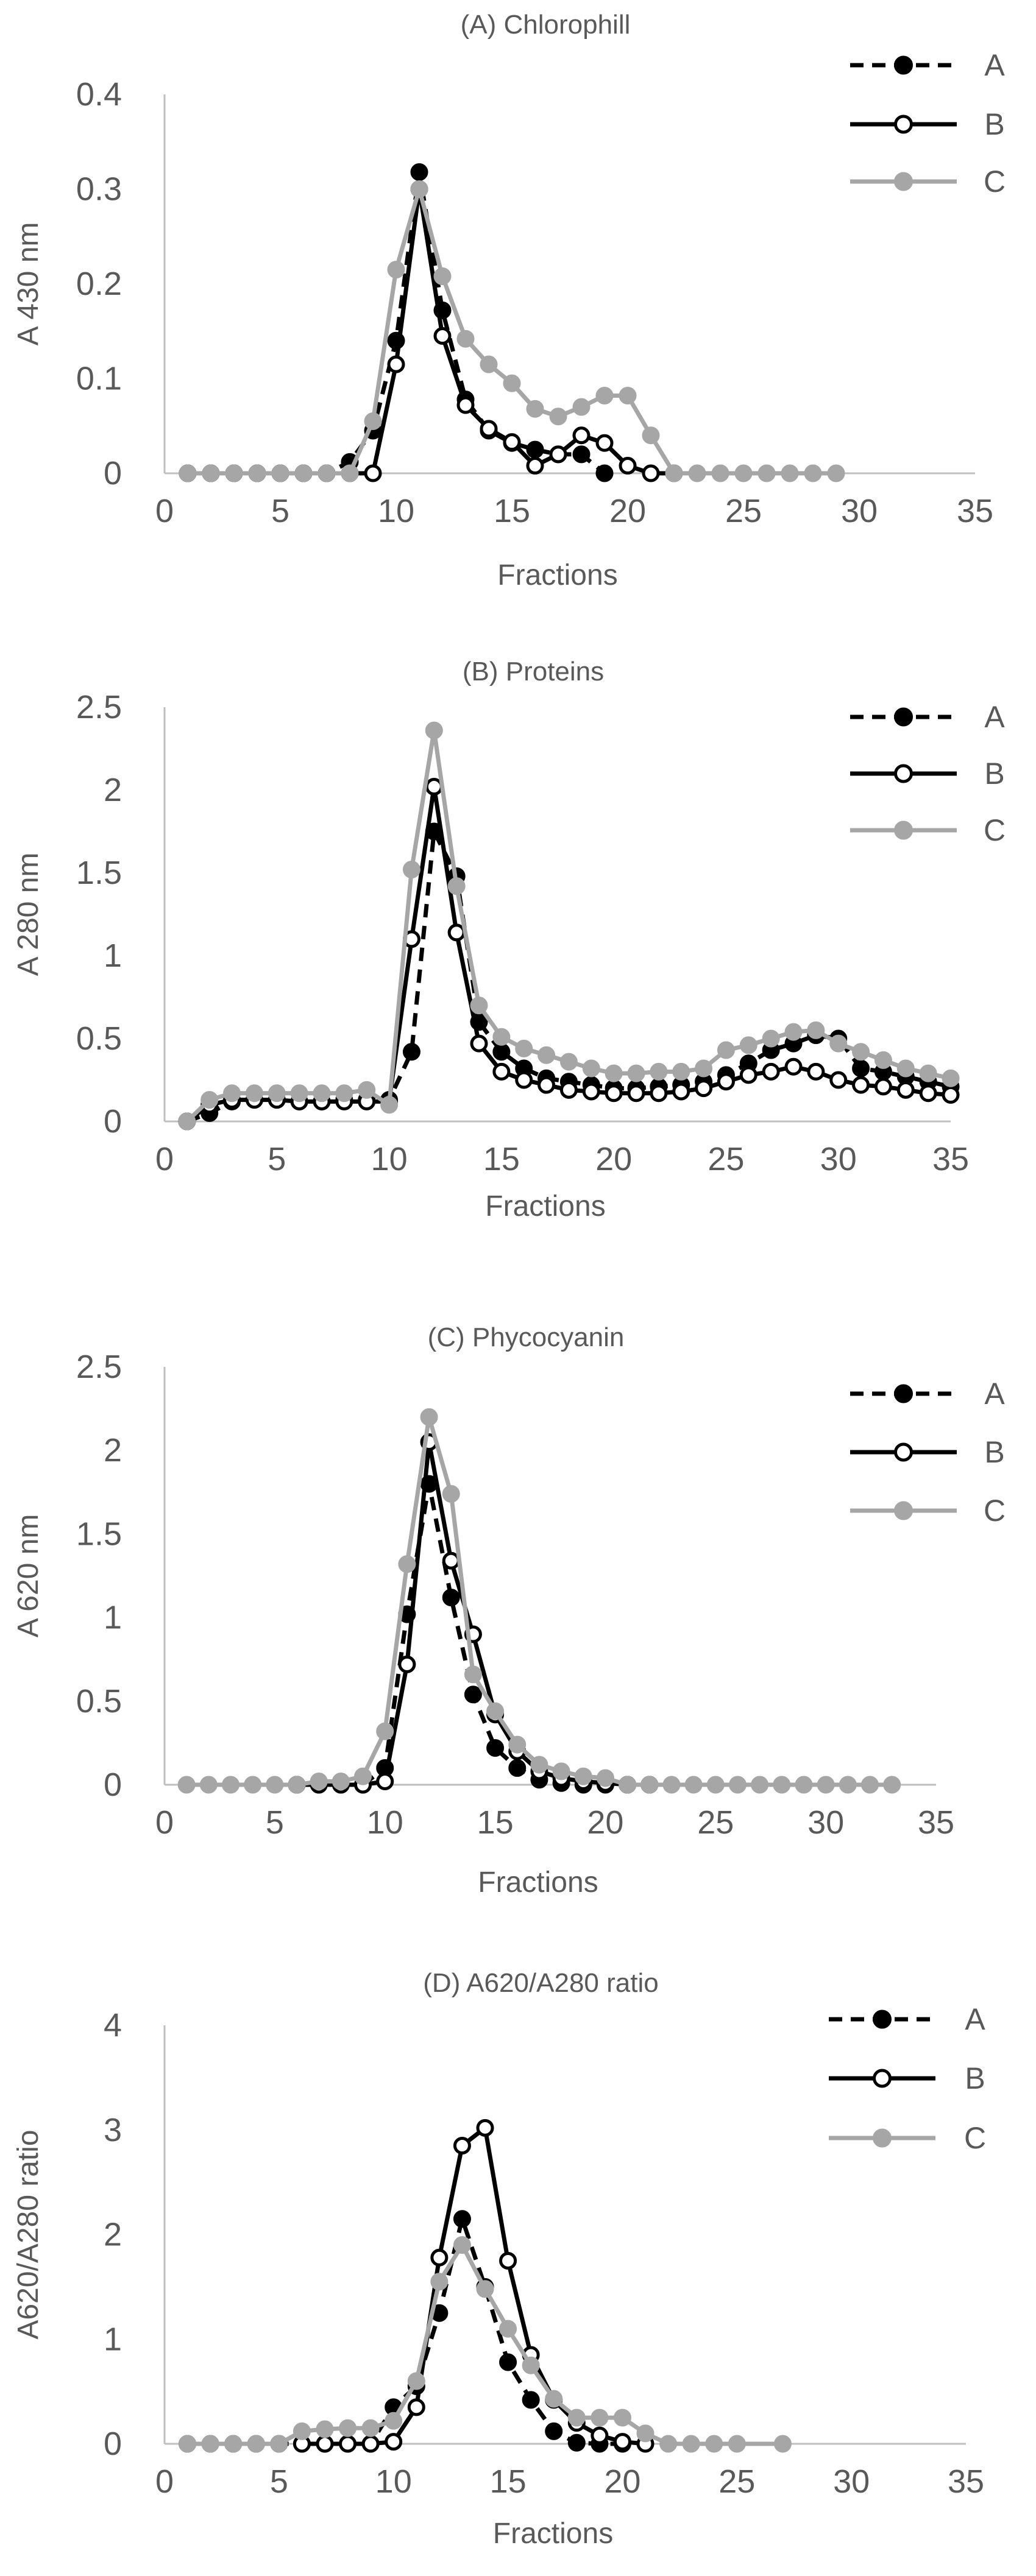 The image size is (1036, 2576). Describe the element at coordinates (994, 65) in the screenshot. I see `legend-label: A` at that location.